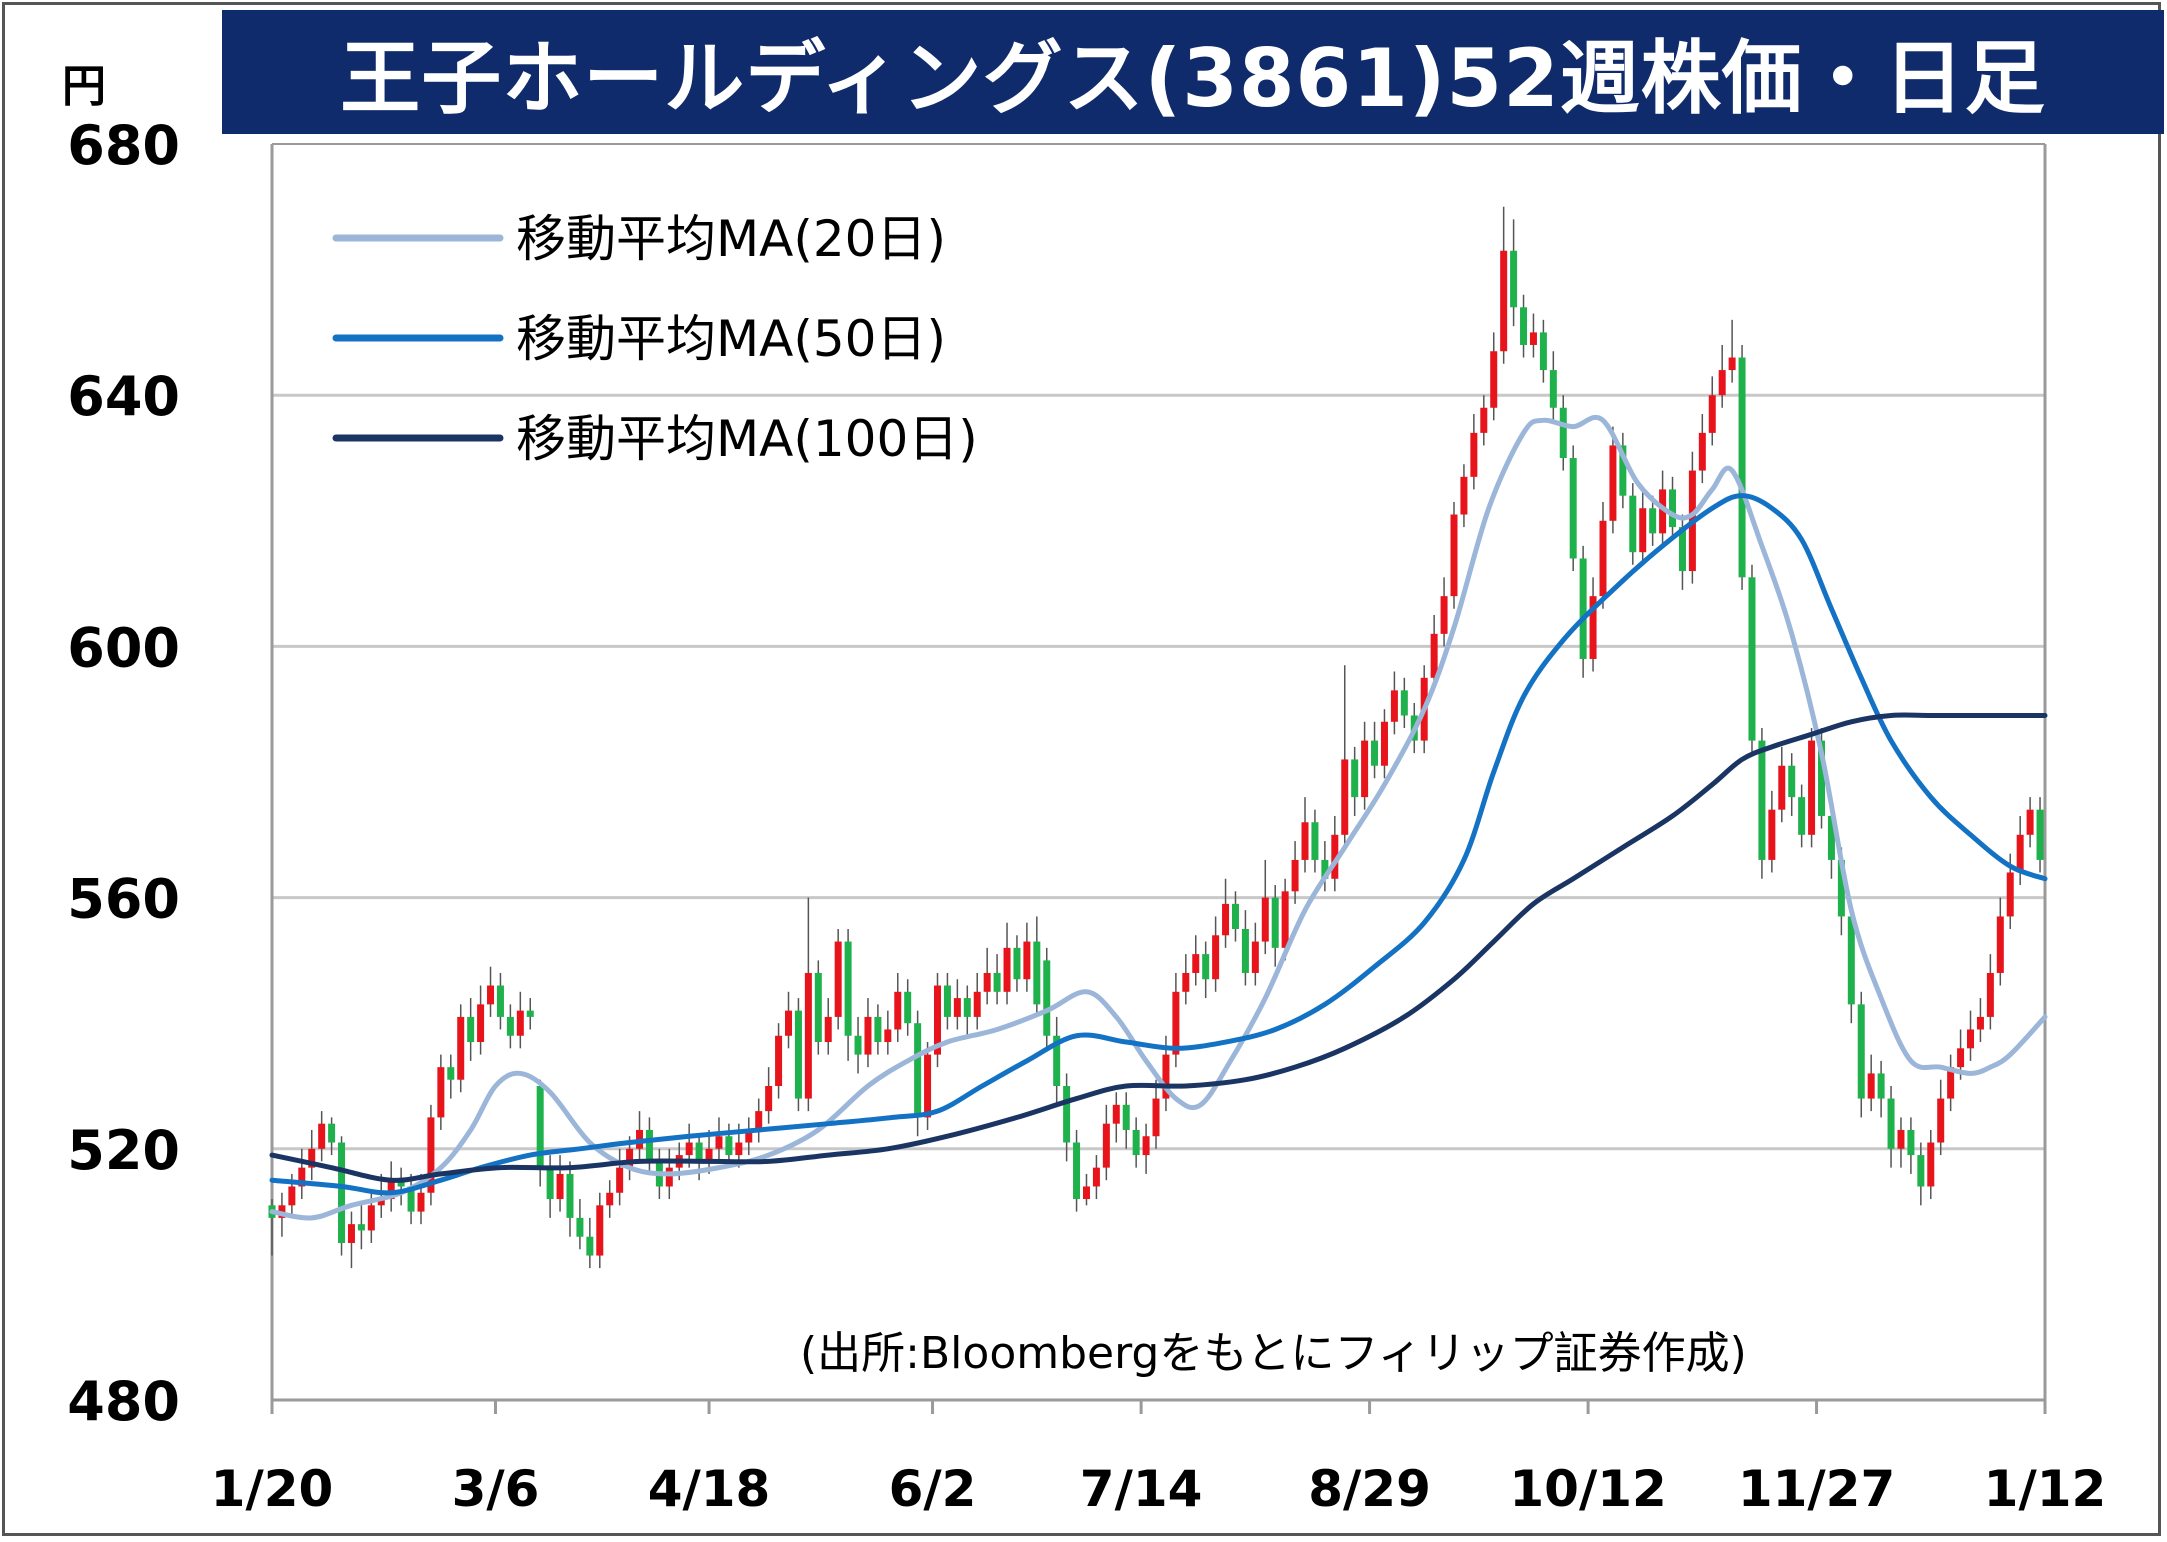 The width and height of the screenshot is (2167, 1542). Describe the element at coordinates (1193, 72) in the screenshot. I see `chart-title: 王子ホールディングス(3861)52週株価・日足` at that location.